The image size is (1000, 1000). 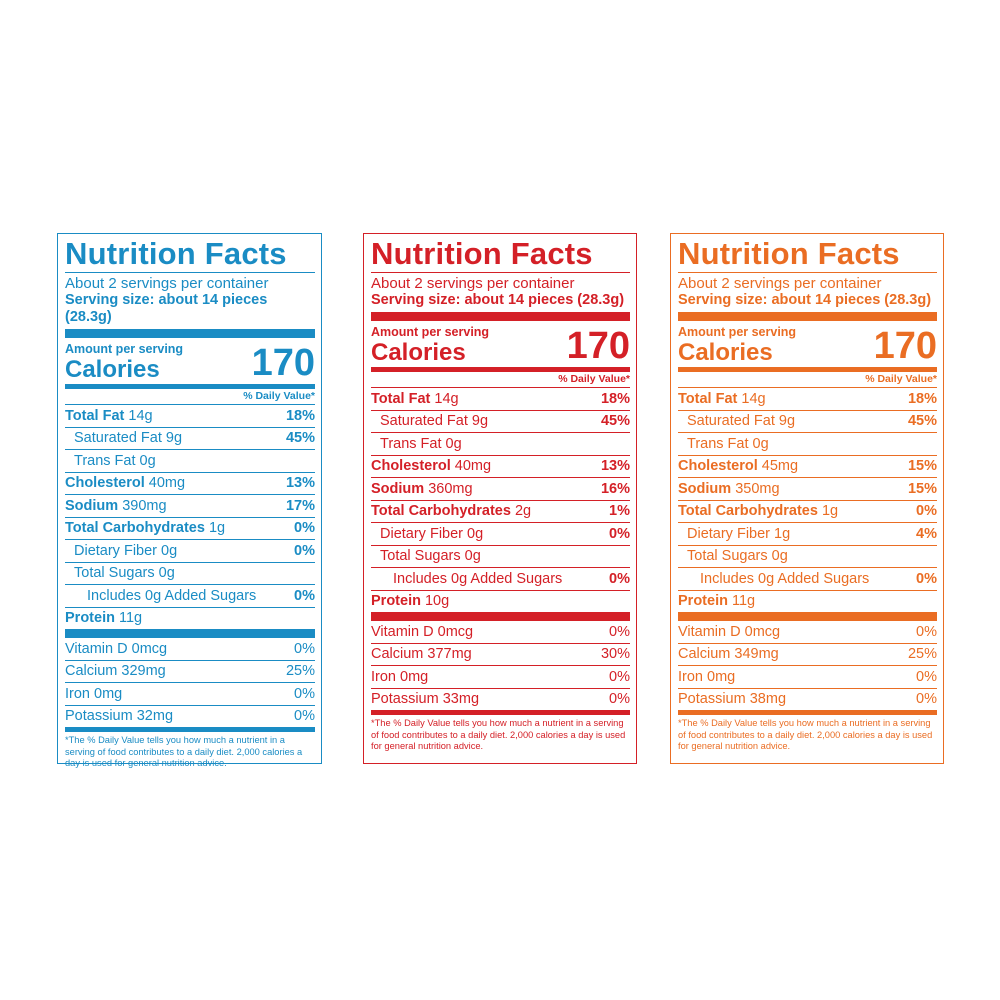 What do you see at coordinates (143, 671) in the screenshot?
I see `vitamin-amount: 329mg` at bounding box center [143, 671].